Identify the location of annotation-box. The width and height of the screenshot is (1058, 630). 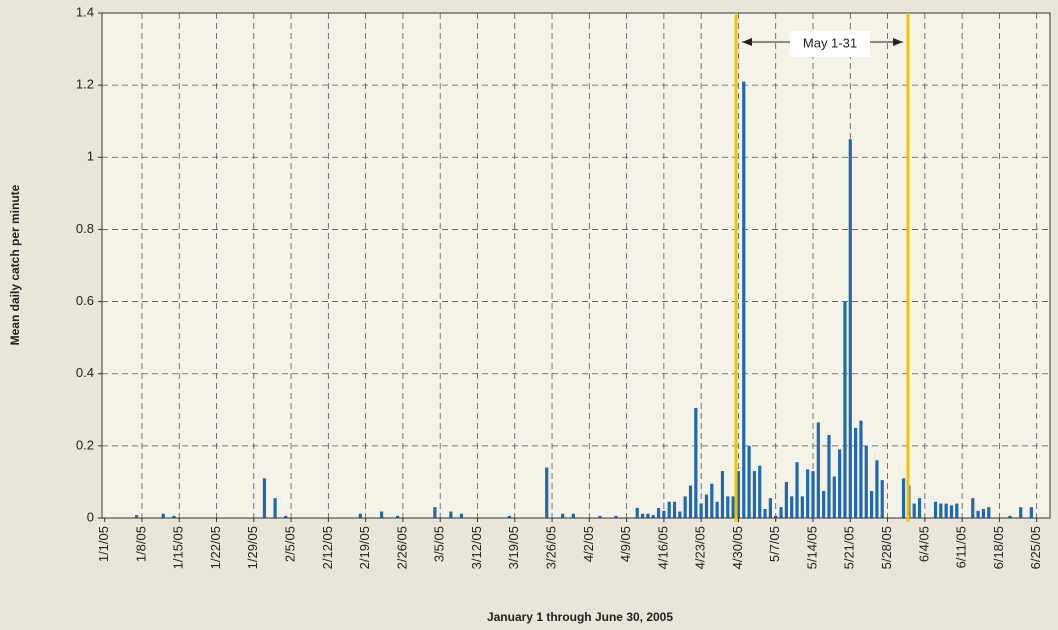
(830, 44).